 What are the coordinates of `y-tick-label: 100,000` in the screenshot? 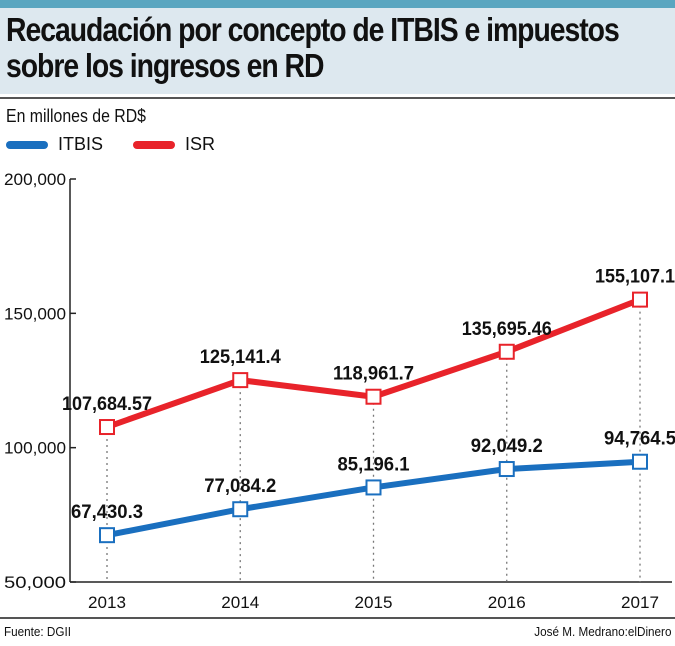 It's located at (35, 448).